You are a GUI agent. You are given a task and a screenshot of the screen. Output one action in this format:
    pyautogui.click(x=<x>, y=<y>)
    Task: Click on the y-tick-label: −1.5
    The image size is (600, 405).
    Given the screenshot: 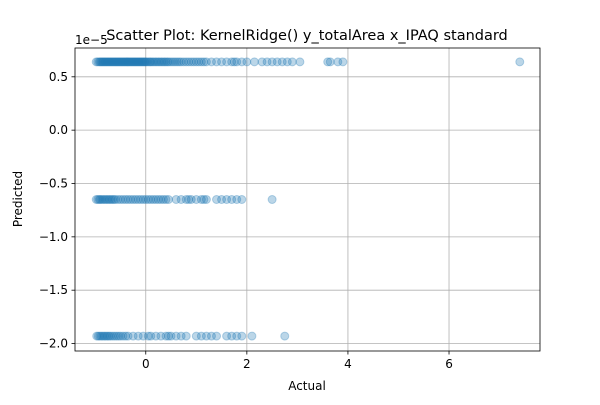 What is the action you would take?
    pyautogui.click(x=53, y=290)
    